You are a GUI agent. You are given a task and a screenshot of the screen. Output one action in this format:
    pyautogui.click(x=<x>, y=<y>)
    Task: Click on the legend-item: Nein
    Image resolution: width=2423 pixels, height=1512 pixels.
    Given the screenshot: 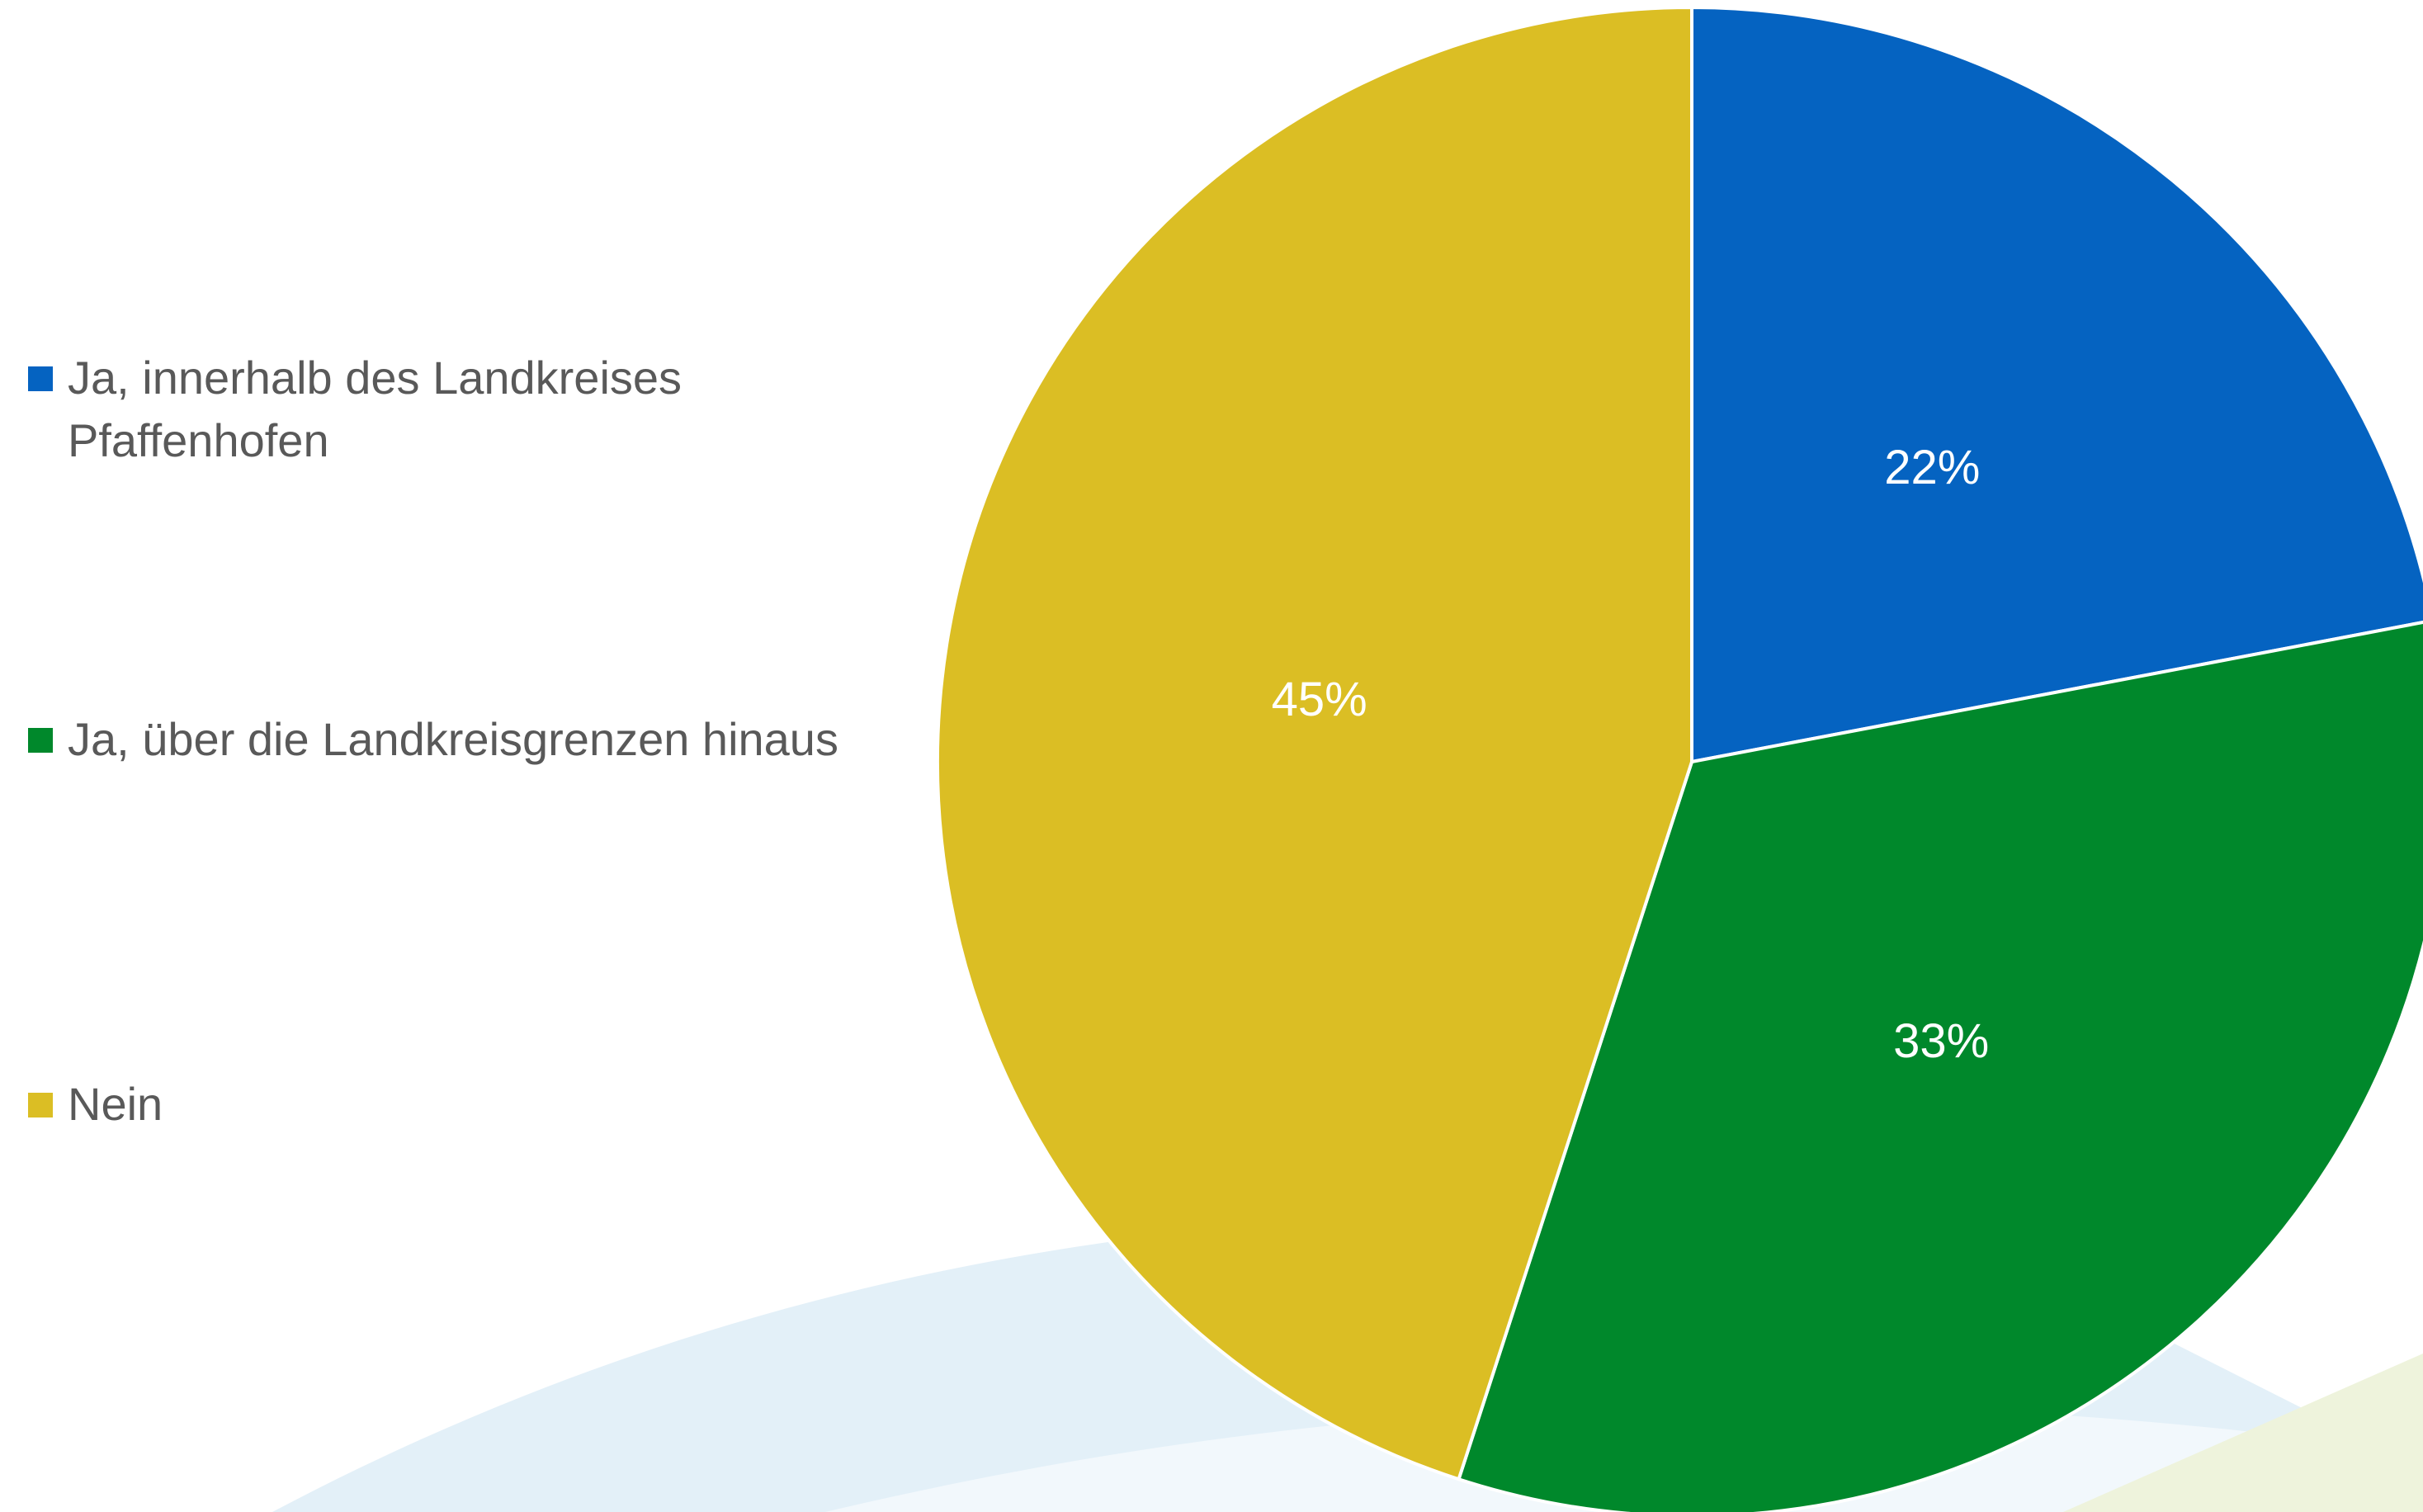 What is the action you would take?
    pyautogui.click(x=477, y=1104)
    